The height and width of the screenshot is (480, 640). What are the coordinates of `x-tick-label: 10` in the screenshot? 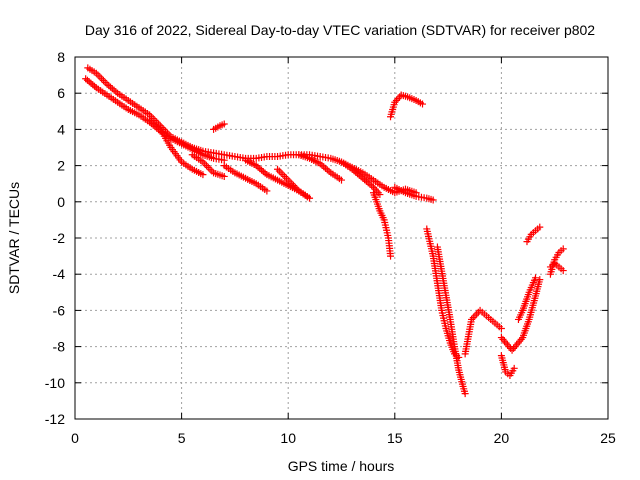 It's located at (288, 438).